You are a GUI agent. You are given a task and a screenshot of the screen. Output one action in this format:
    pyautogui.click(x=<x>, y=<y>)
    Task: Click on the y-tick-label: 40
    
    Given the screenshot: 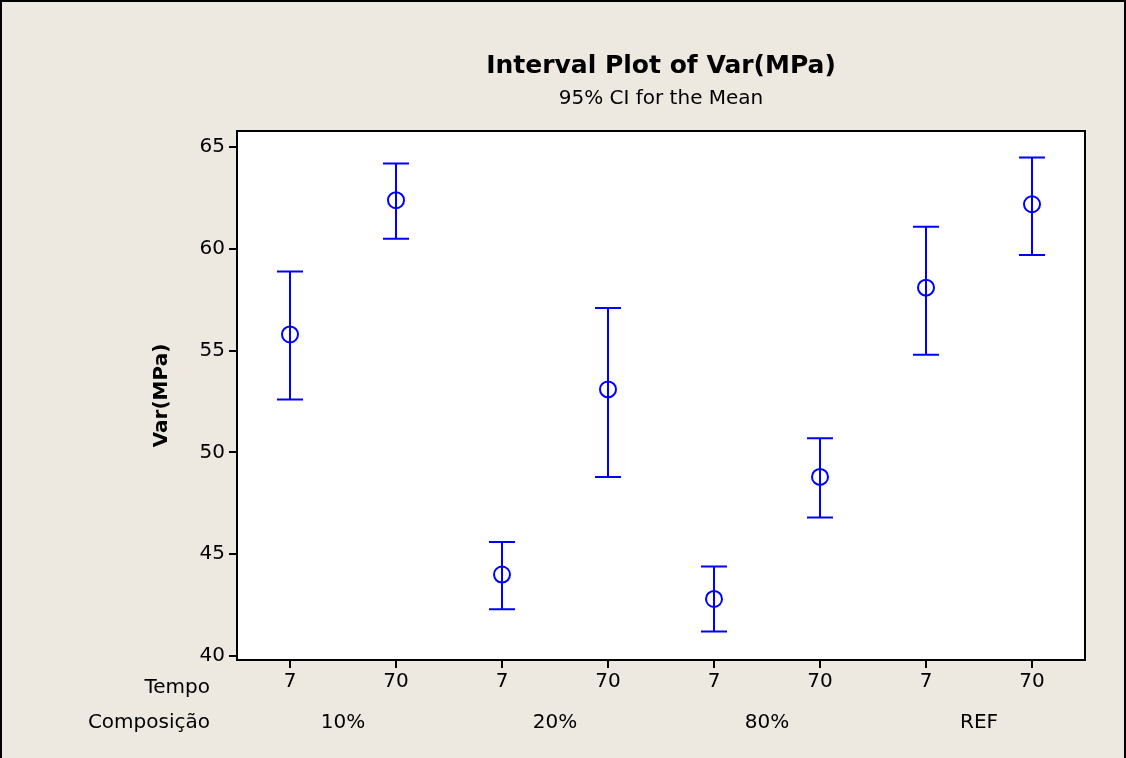 What is the action you would take?
    pyautogui.click(x=212, y=654)
    